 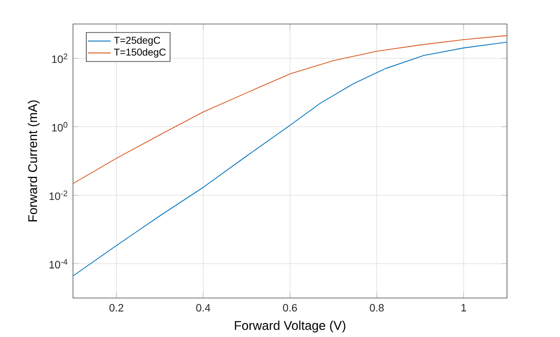 I want to click on y-tick-label: 10$^{0}$, so click(x=60, y=127).